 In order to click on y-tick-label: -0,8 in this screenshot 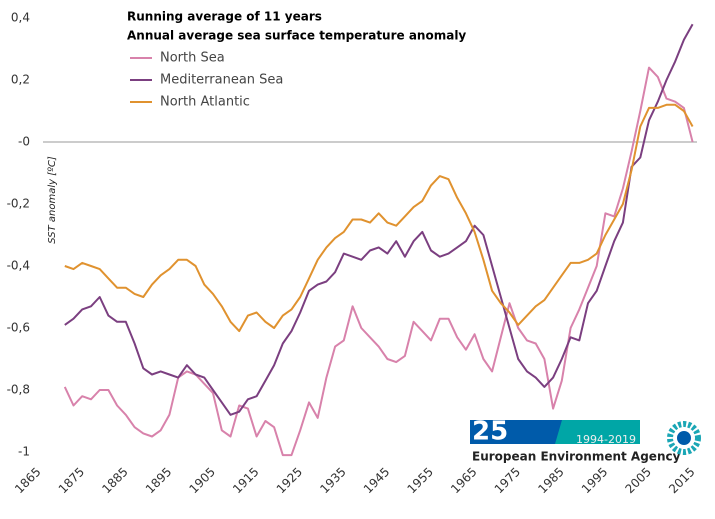, I will do `click(18, 390)`.